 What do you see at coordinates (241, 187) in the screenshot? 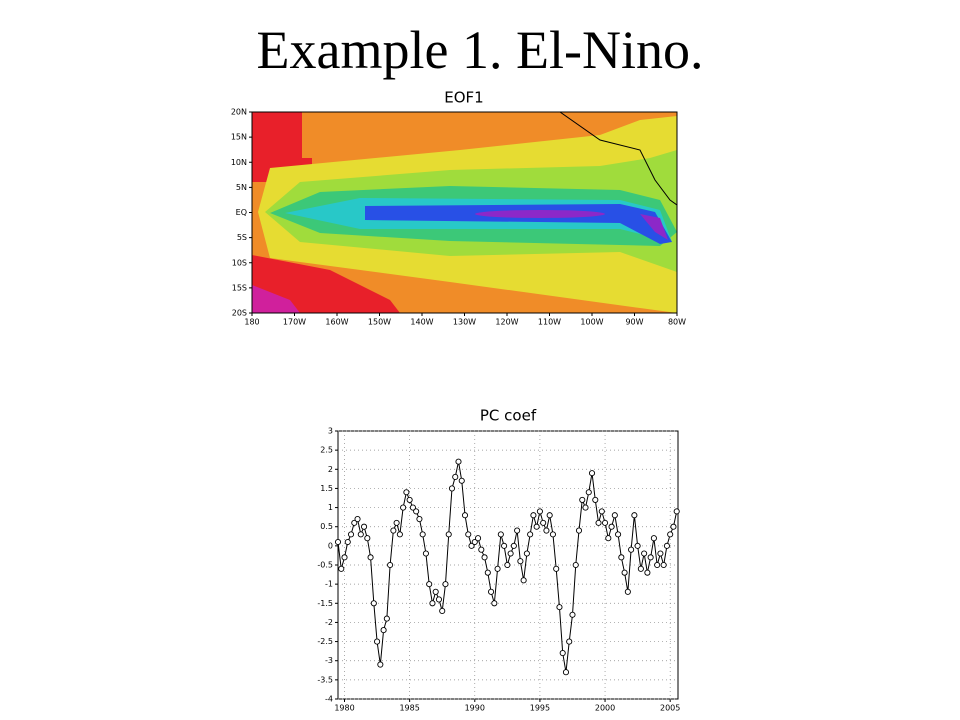
I see `y-tick-label: 5N` at bounding box center [241, 187].